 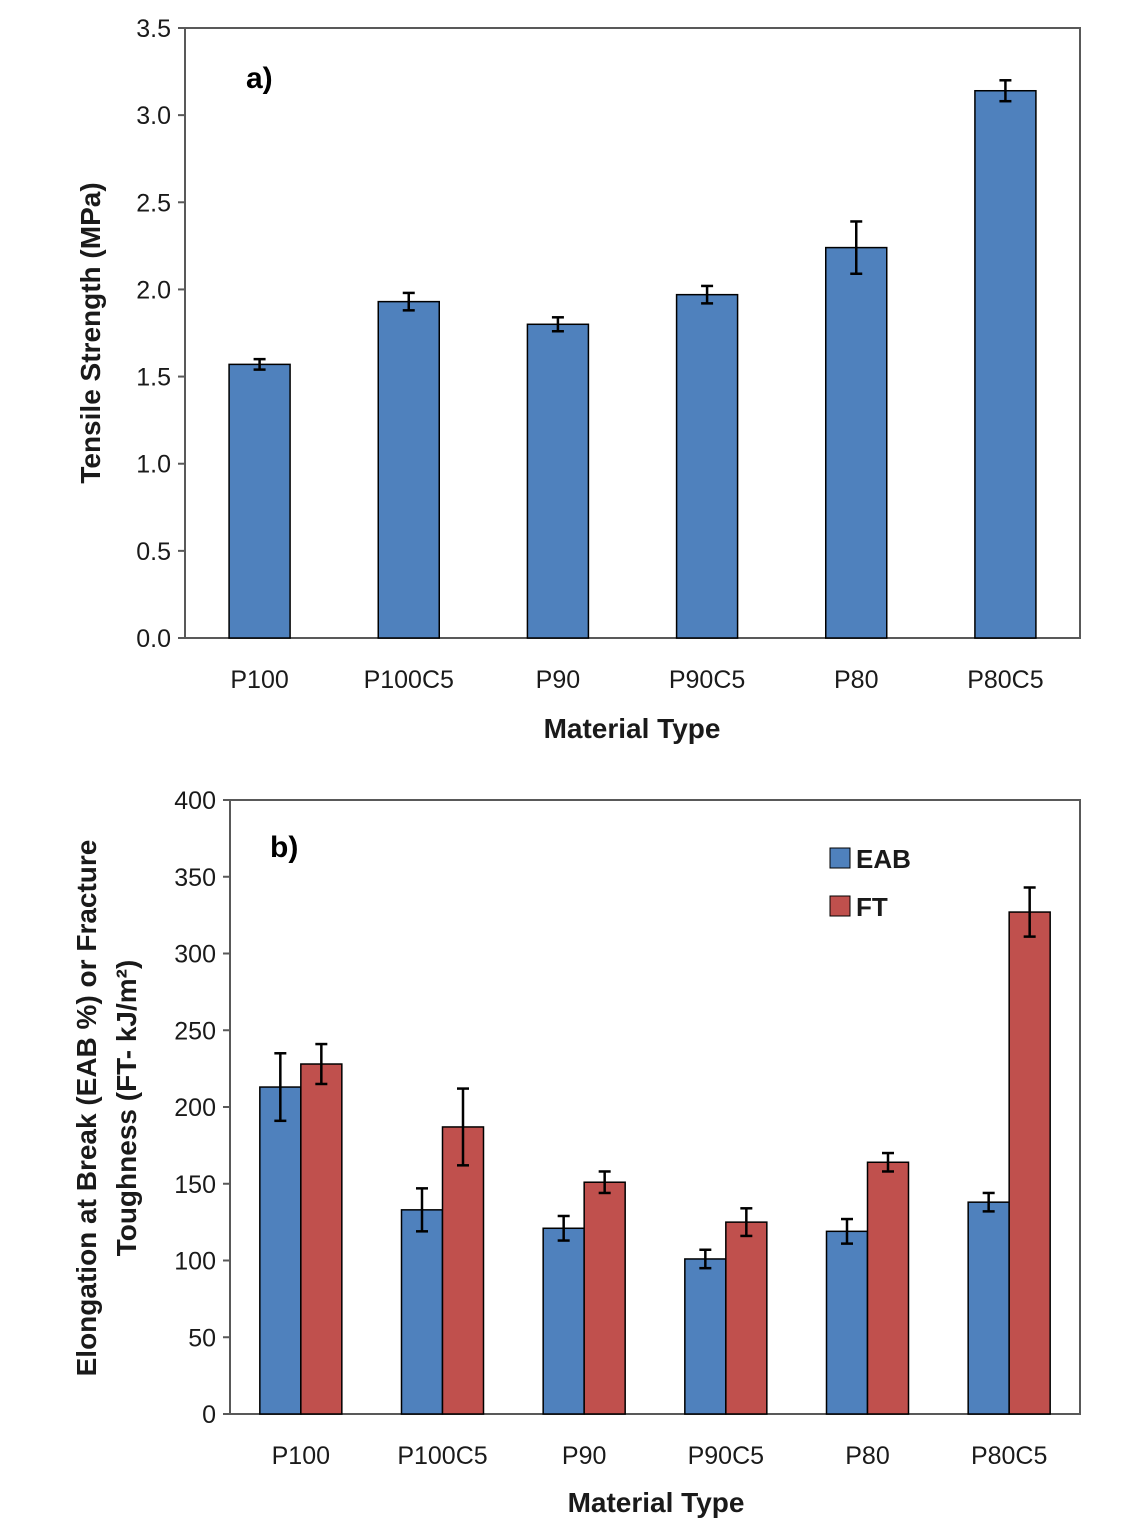 What do you see at coordinates (153, 378) in the screenshot?
I see `y-tick-label: 1.5` at bounding box center [153, 378].